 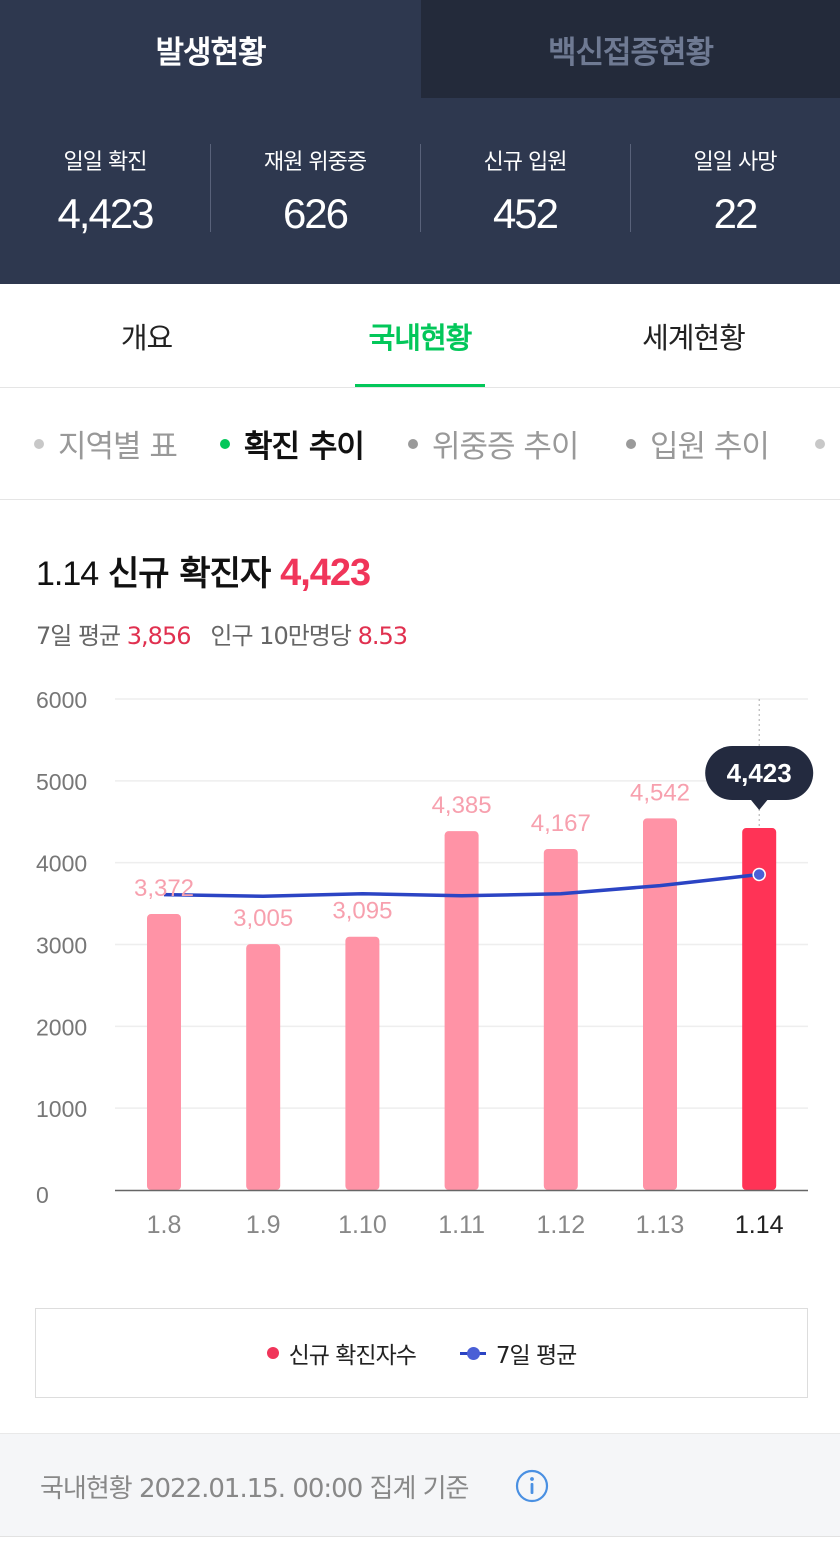 I want to click on avg-value: 3,856, so click(x=159, y=636).